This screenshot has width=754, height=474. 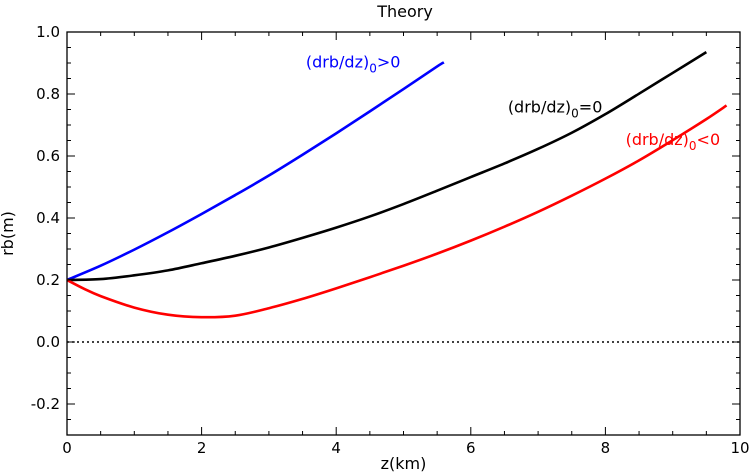 I want to click on x-tick-label: 10, so click(x=739, y=448).